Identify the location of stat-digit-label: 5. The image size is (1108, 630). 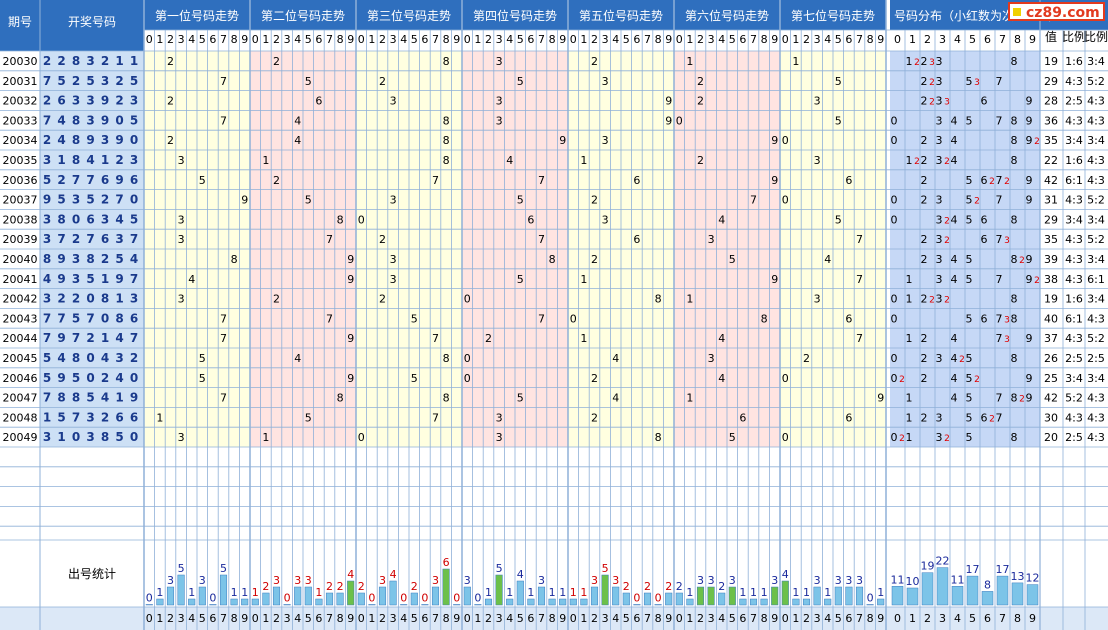
(520, 618).